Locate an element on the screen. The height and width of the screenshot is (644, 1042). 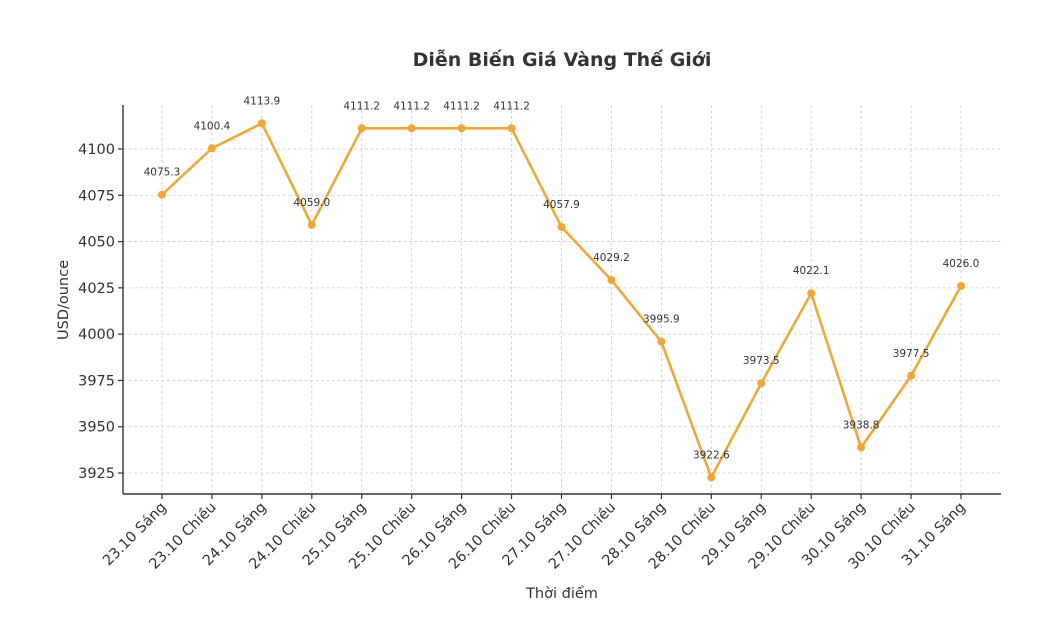
data-label: 4113.9 is located at coordinates (262, 101).